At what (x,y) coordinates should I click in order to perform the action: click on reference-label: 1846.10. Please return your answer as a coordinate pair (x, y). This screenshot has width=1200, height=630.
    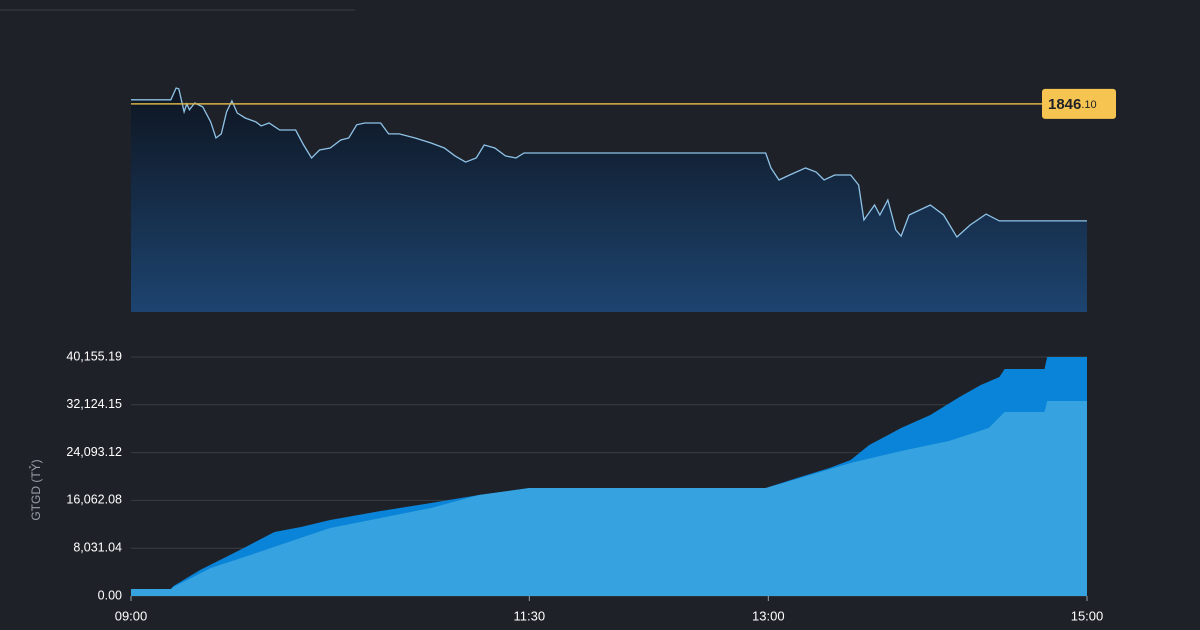
    Looking at the image, I should click on (1072, 104).